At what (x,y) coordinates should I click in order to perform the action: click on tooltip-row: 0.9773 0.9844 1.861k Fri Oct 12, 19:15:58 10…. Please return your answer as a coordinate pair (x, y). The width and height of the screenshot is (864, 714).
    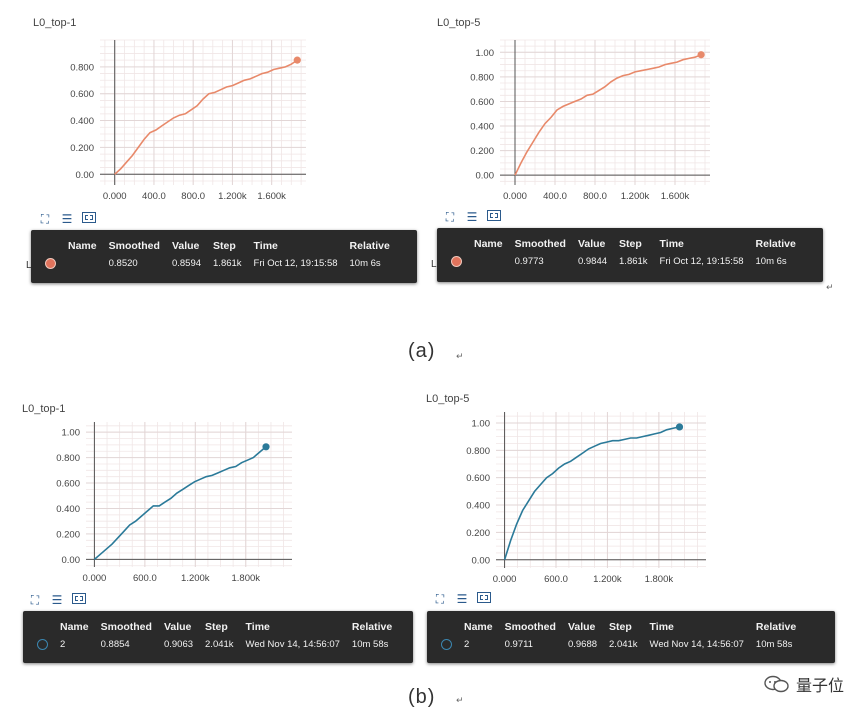
    Looking at the image, I should click on (623, 261).